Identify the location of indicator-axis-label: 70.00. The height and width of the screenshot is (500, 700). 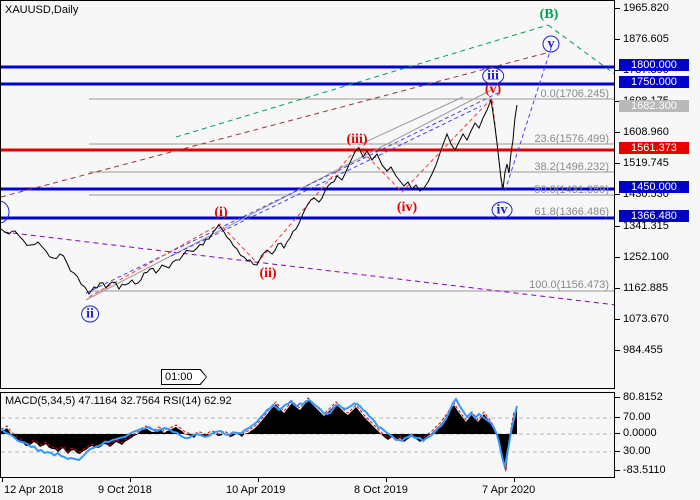
(637, 417).